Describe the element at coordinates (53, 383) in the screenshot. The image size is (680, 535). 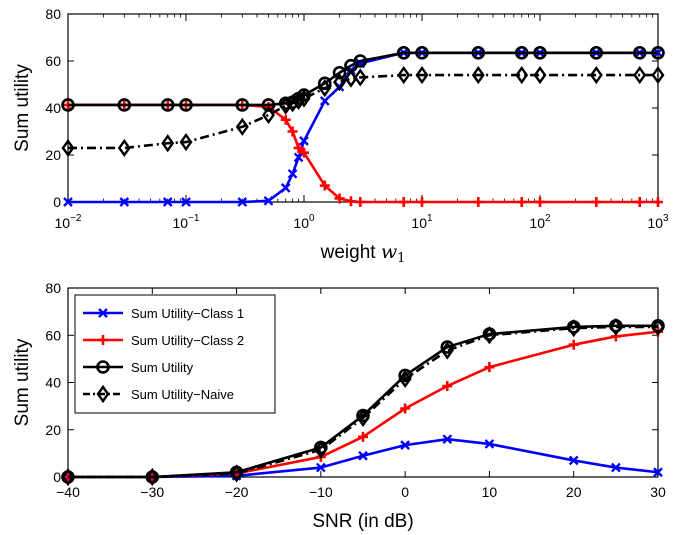
I see `y-tick-label: 40` at that location.